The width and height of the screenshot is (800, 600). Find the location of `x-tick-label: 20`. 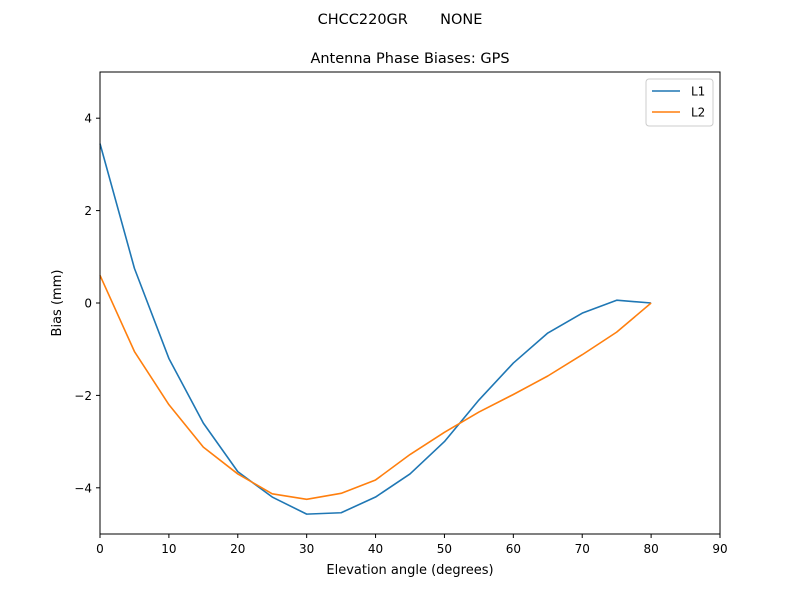

x-tick-label: 20 is located at coordinates (237, 549).